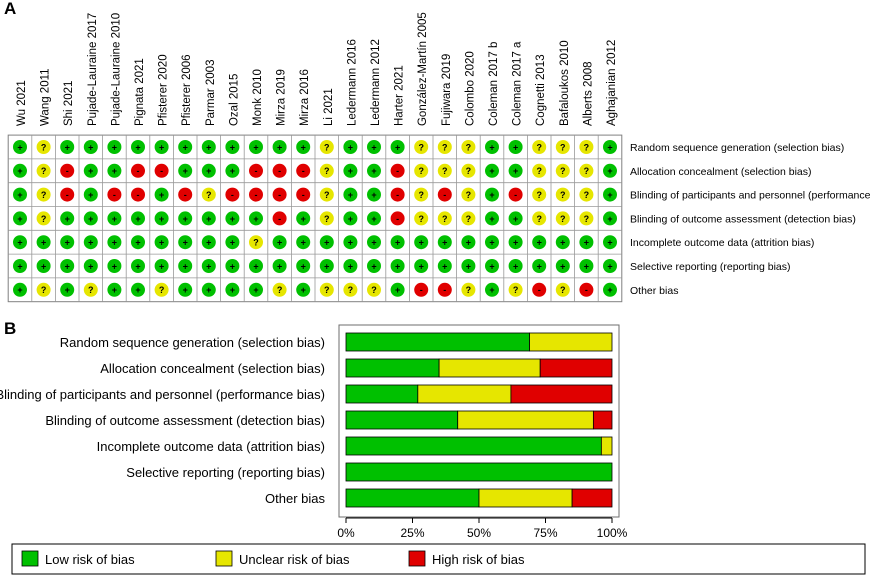  What do you see at coordinates (346, 533) in the screenshot?
I see `x-tick-label: 0%` at bounding box center [346, 533].